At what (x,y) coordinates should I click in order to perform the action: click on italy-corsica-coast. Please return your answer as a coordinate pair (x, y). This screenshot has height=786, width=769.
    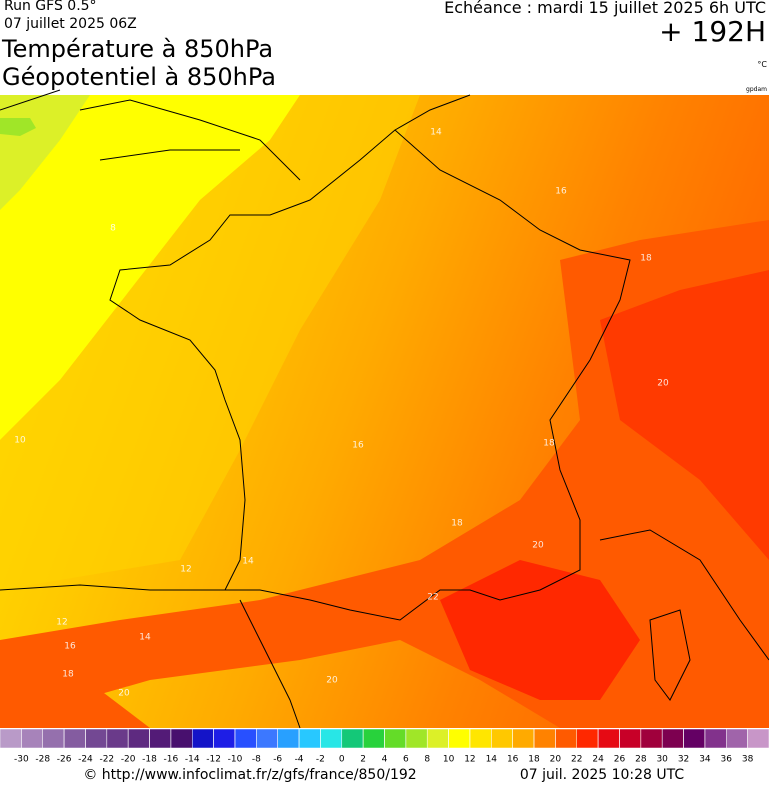
    Looking at the image, I should click on (684, 615).